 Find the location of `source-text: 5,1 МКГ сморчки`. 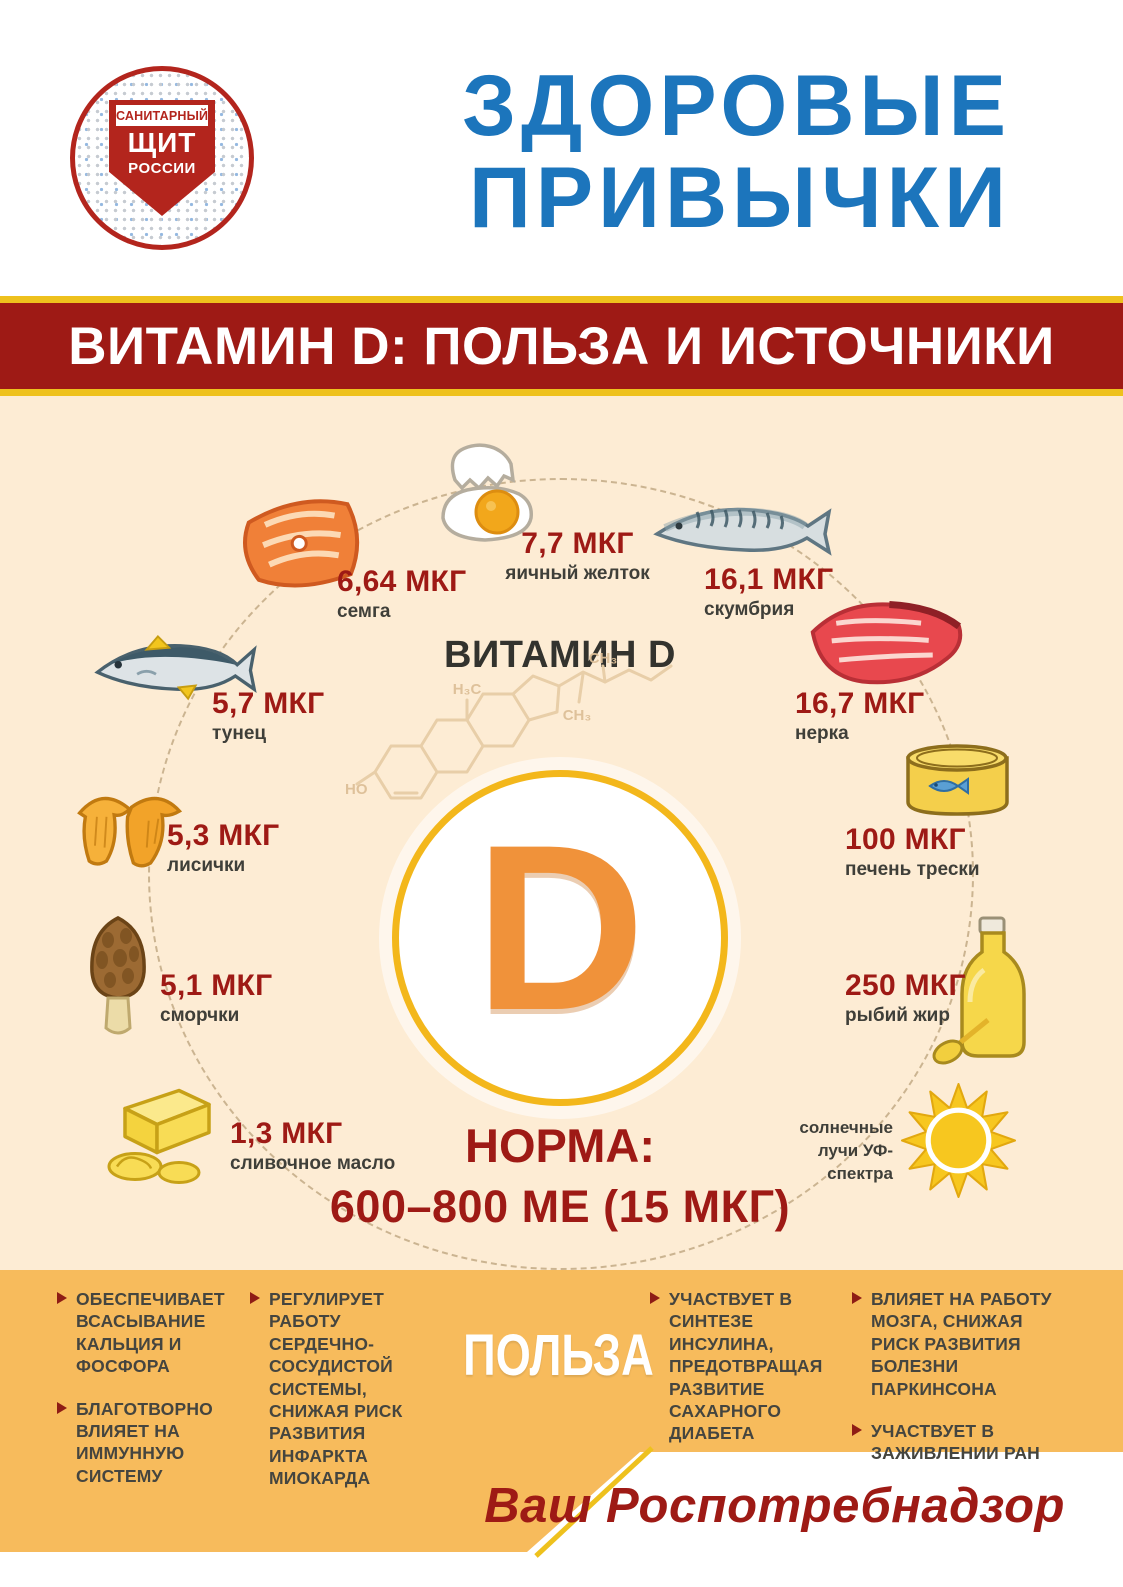

source-text: 5,1 МКГ сморчки is located at coordinates (237, 998).